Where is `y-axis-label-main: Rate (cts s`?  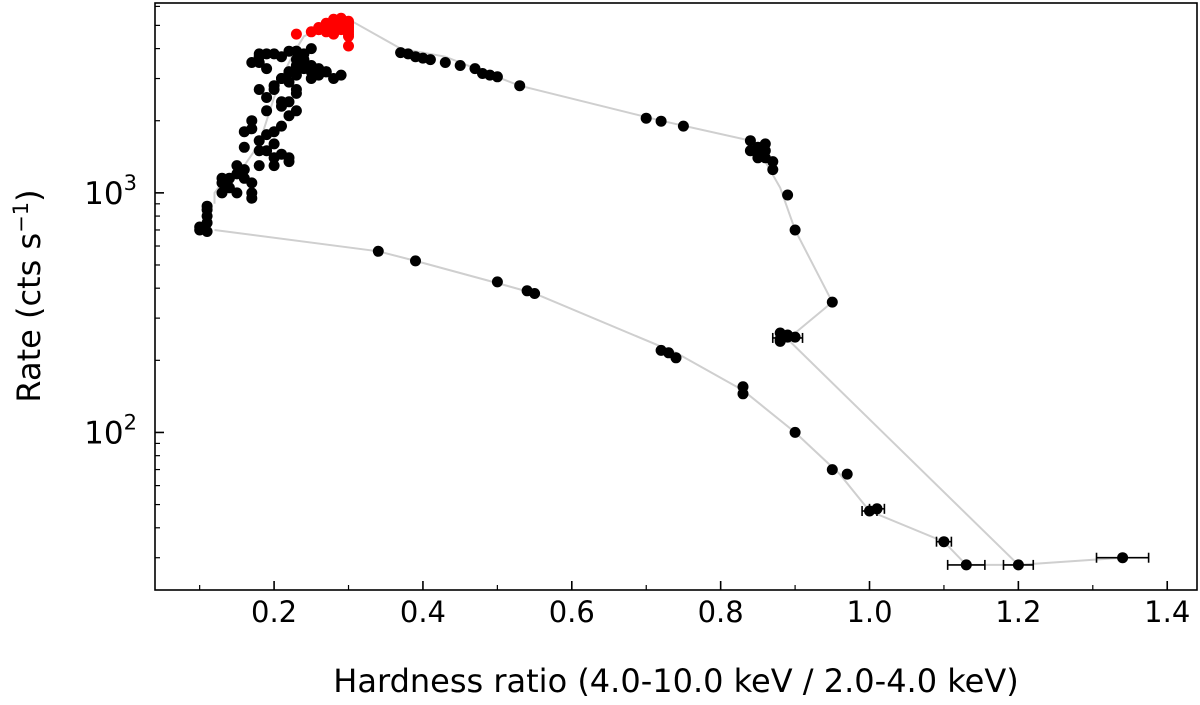
y-axis-label-main: Rate (cts s is located at coordinates (29, 318).